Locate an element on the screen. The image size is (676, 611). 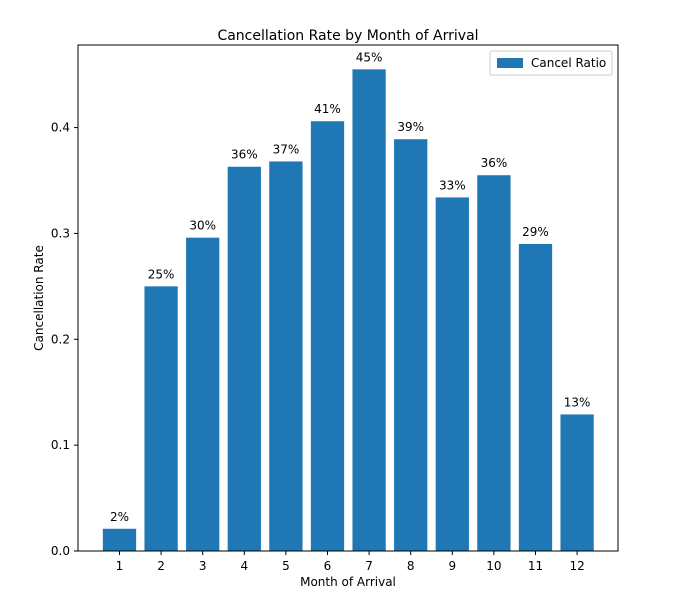
x-tick-label-7: 7 is located at coordinates (369, 566).